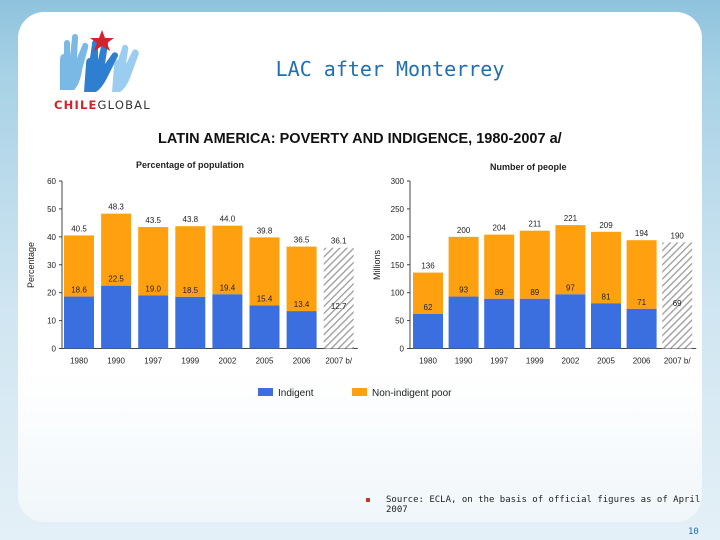 The image size is (720, 540). What do you see at coordinates (464, 230) in the screenshot?
I see `data-label-total: 200` at bounding box center [464, 230].